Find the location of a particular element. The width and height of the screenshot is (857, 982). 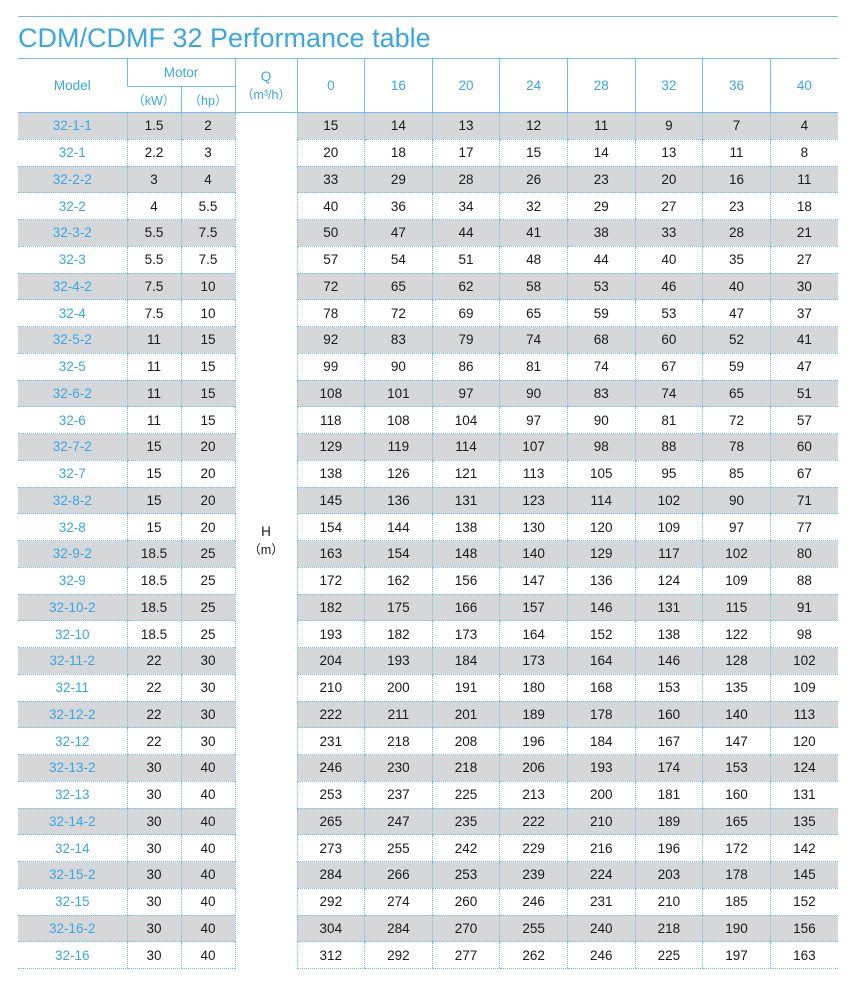

motor-cell: 5.5 is located at coordinates (153, 233).